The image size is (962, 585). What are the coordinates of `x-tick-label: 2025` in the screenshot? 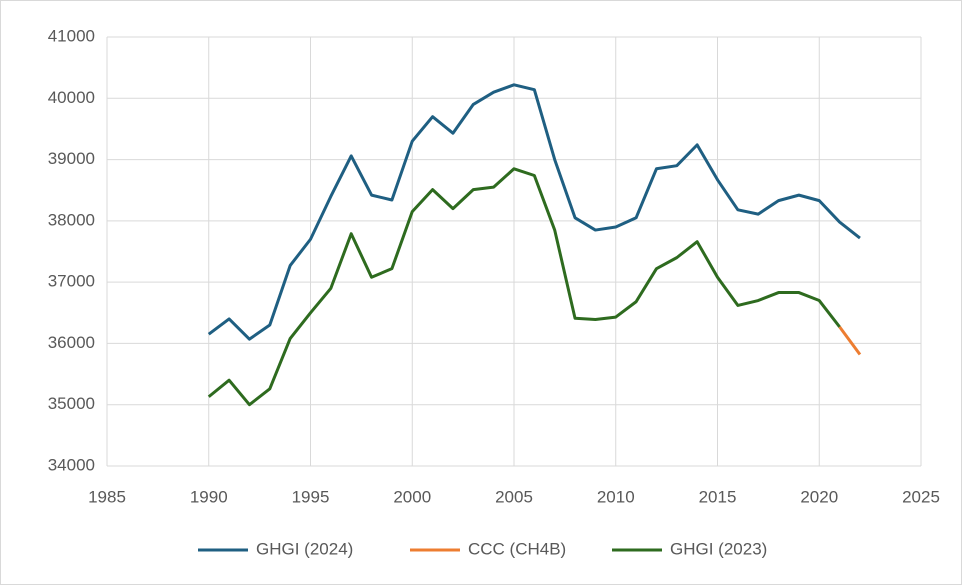 It's located at (921, 496).